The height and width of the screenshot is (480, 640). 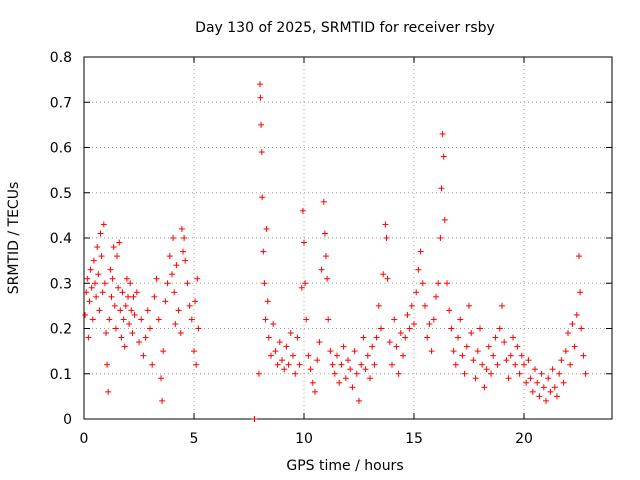 What do you see at coordinates (61, 194) in the screenshot?
I see `y-tick-label: 0.5` at bounding box center [61, 194].